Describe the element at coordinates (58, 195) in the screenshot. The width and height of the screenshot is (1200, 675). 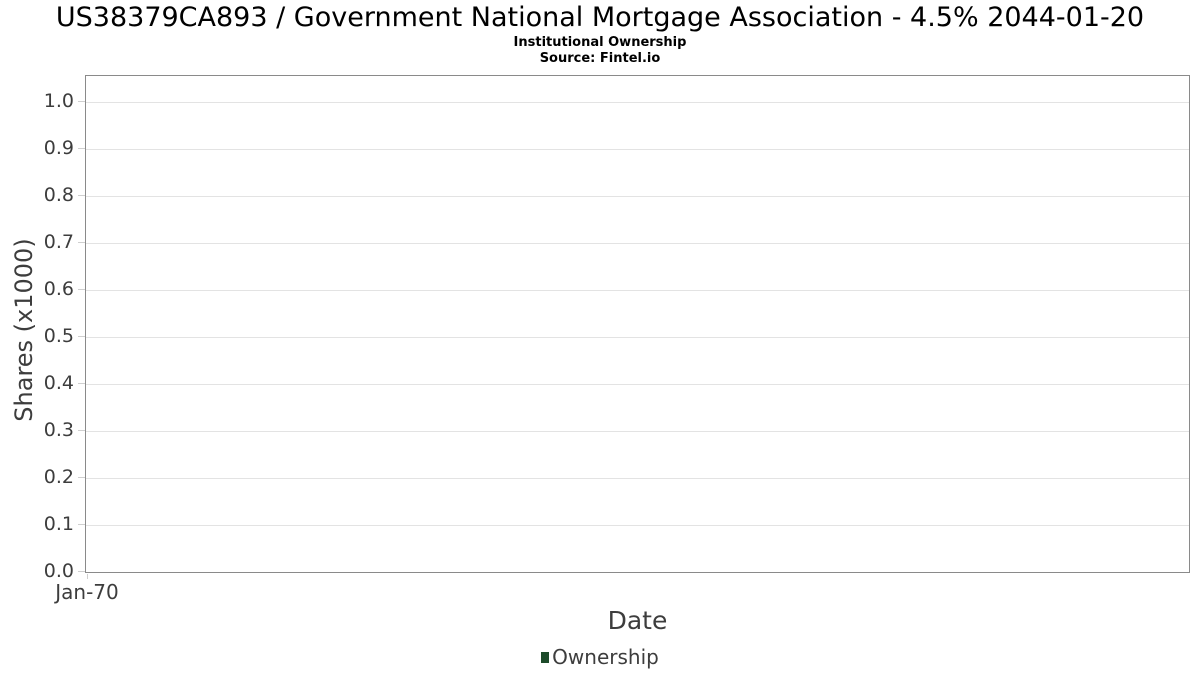
I see `y-tick-label: 0.8` at that location.